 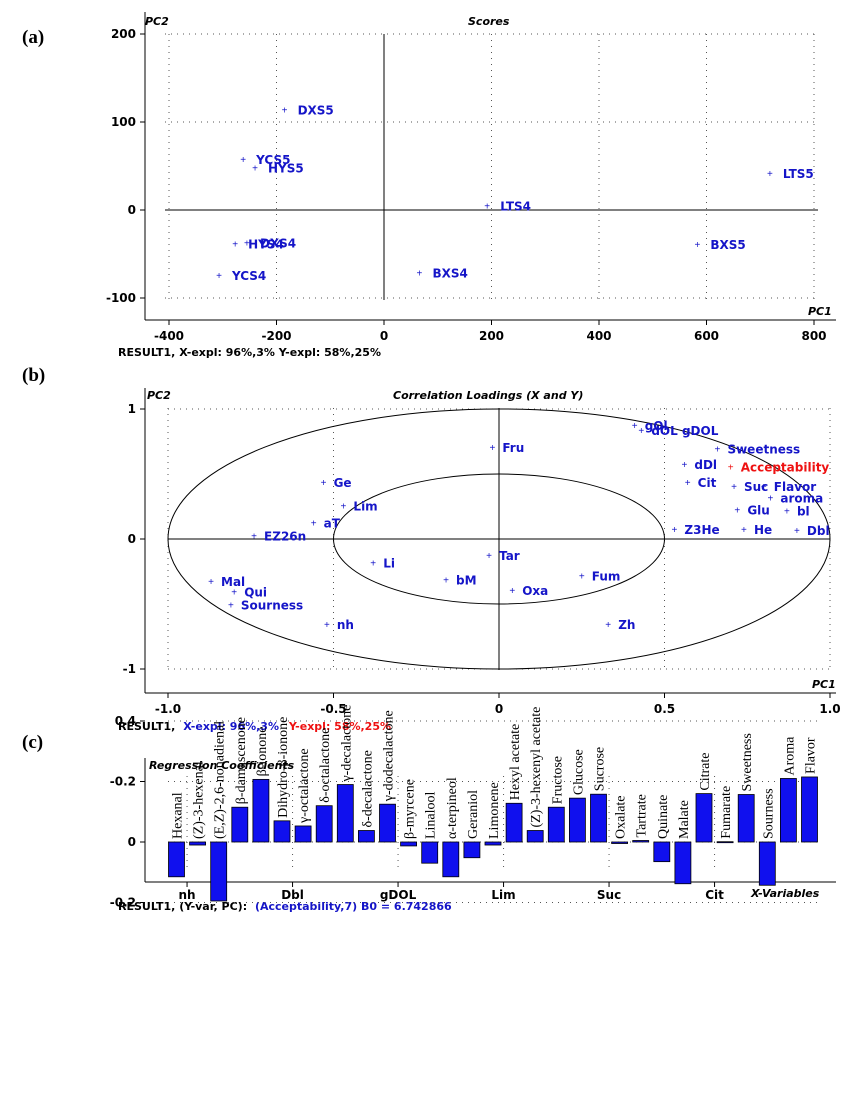 What do you see at coordinates (303, 834) in the screenshot?
I see `coef-bar-octalactone` at bounding box center [303, 834].